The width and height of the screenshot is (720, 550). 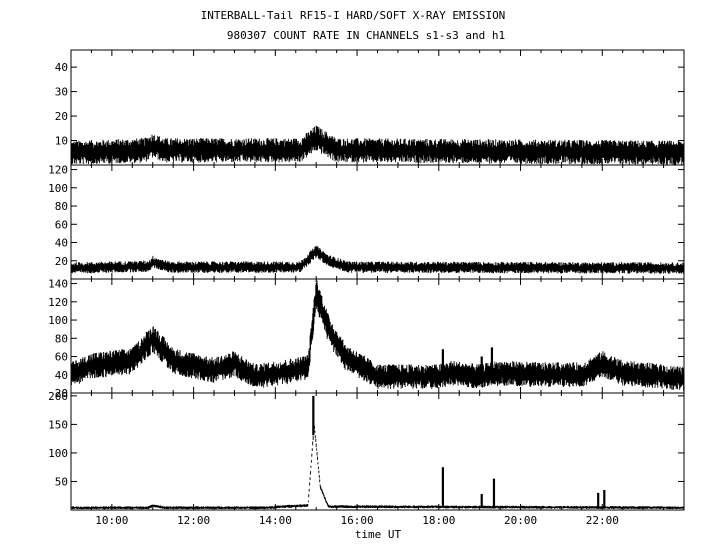 What do you see at coordinates (602, 520) in the screenshot?
I see `x-tick-label: 22:00` at bounding box center [602, 520].